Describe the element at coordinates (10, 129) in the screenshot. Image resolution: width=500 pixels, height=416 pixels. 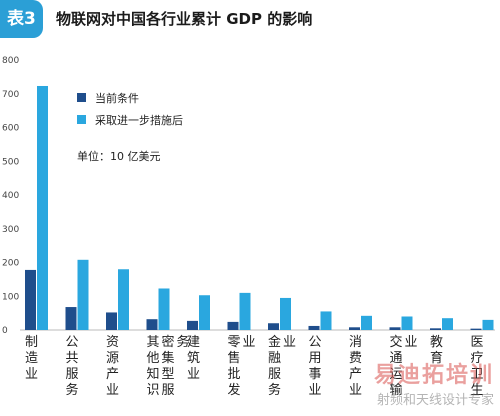
I see `y-tick-label: 600` at that location.